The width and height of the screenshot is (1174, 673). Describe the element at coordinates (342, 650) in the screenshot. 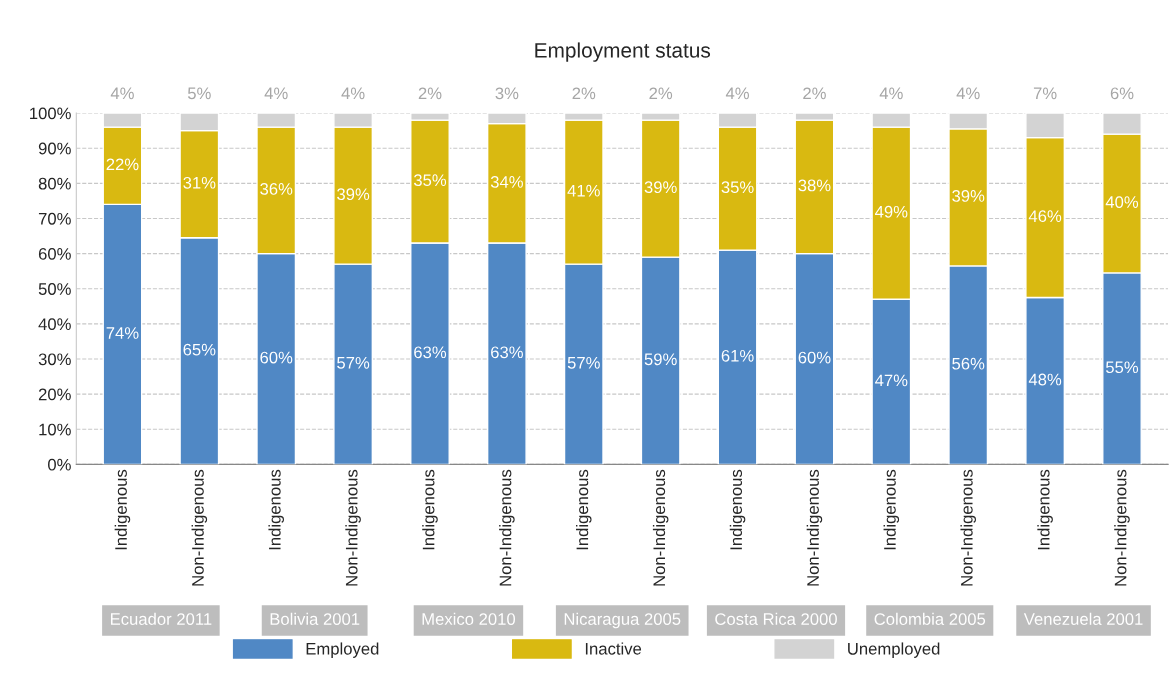

I see `legend-label: Employed` at that location.